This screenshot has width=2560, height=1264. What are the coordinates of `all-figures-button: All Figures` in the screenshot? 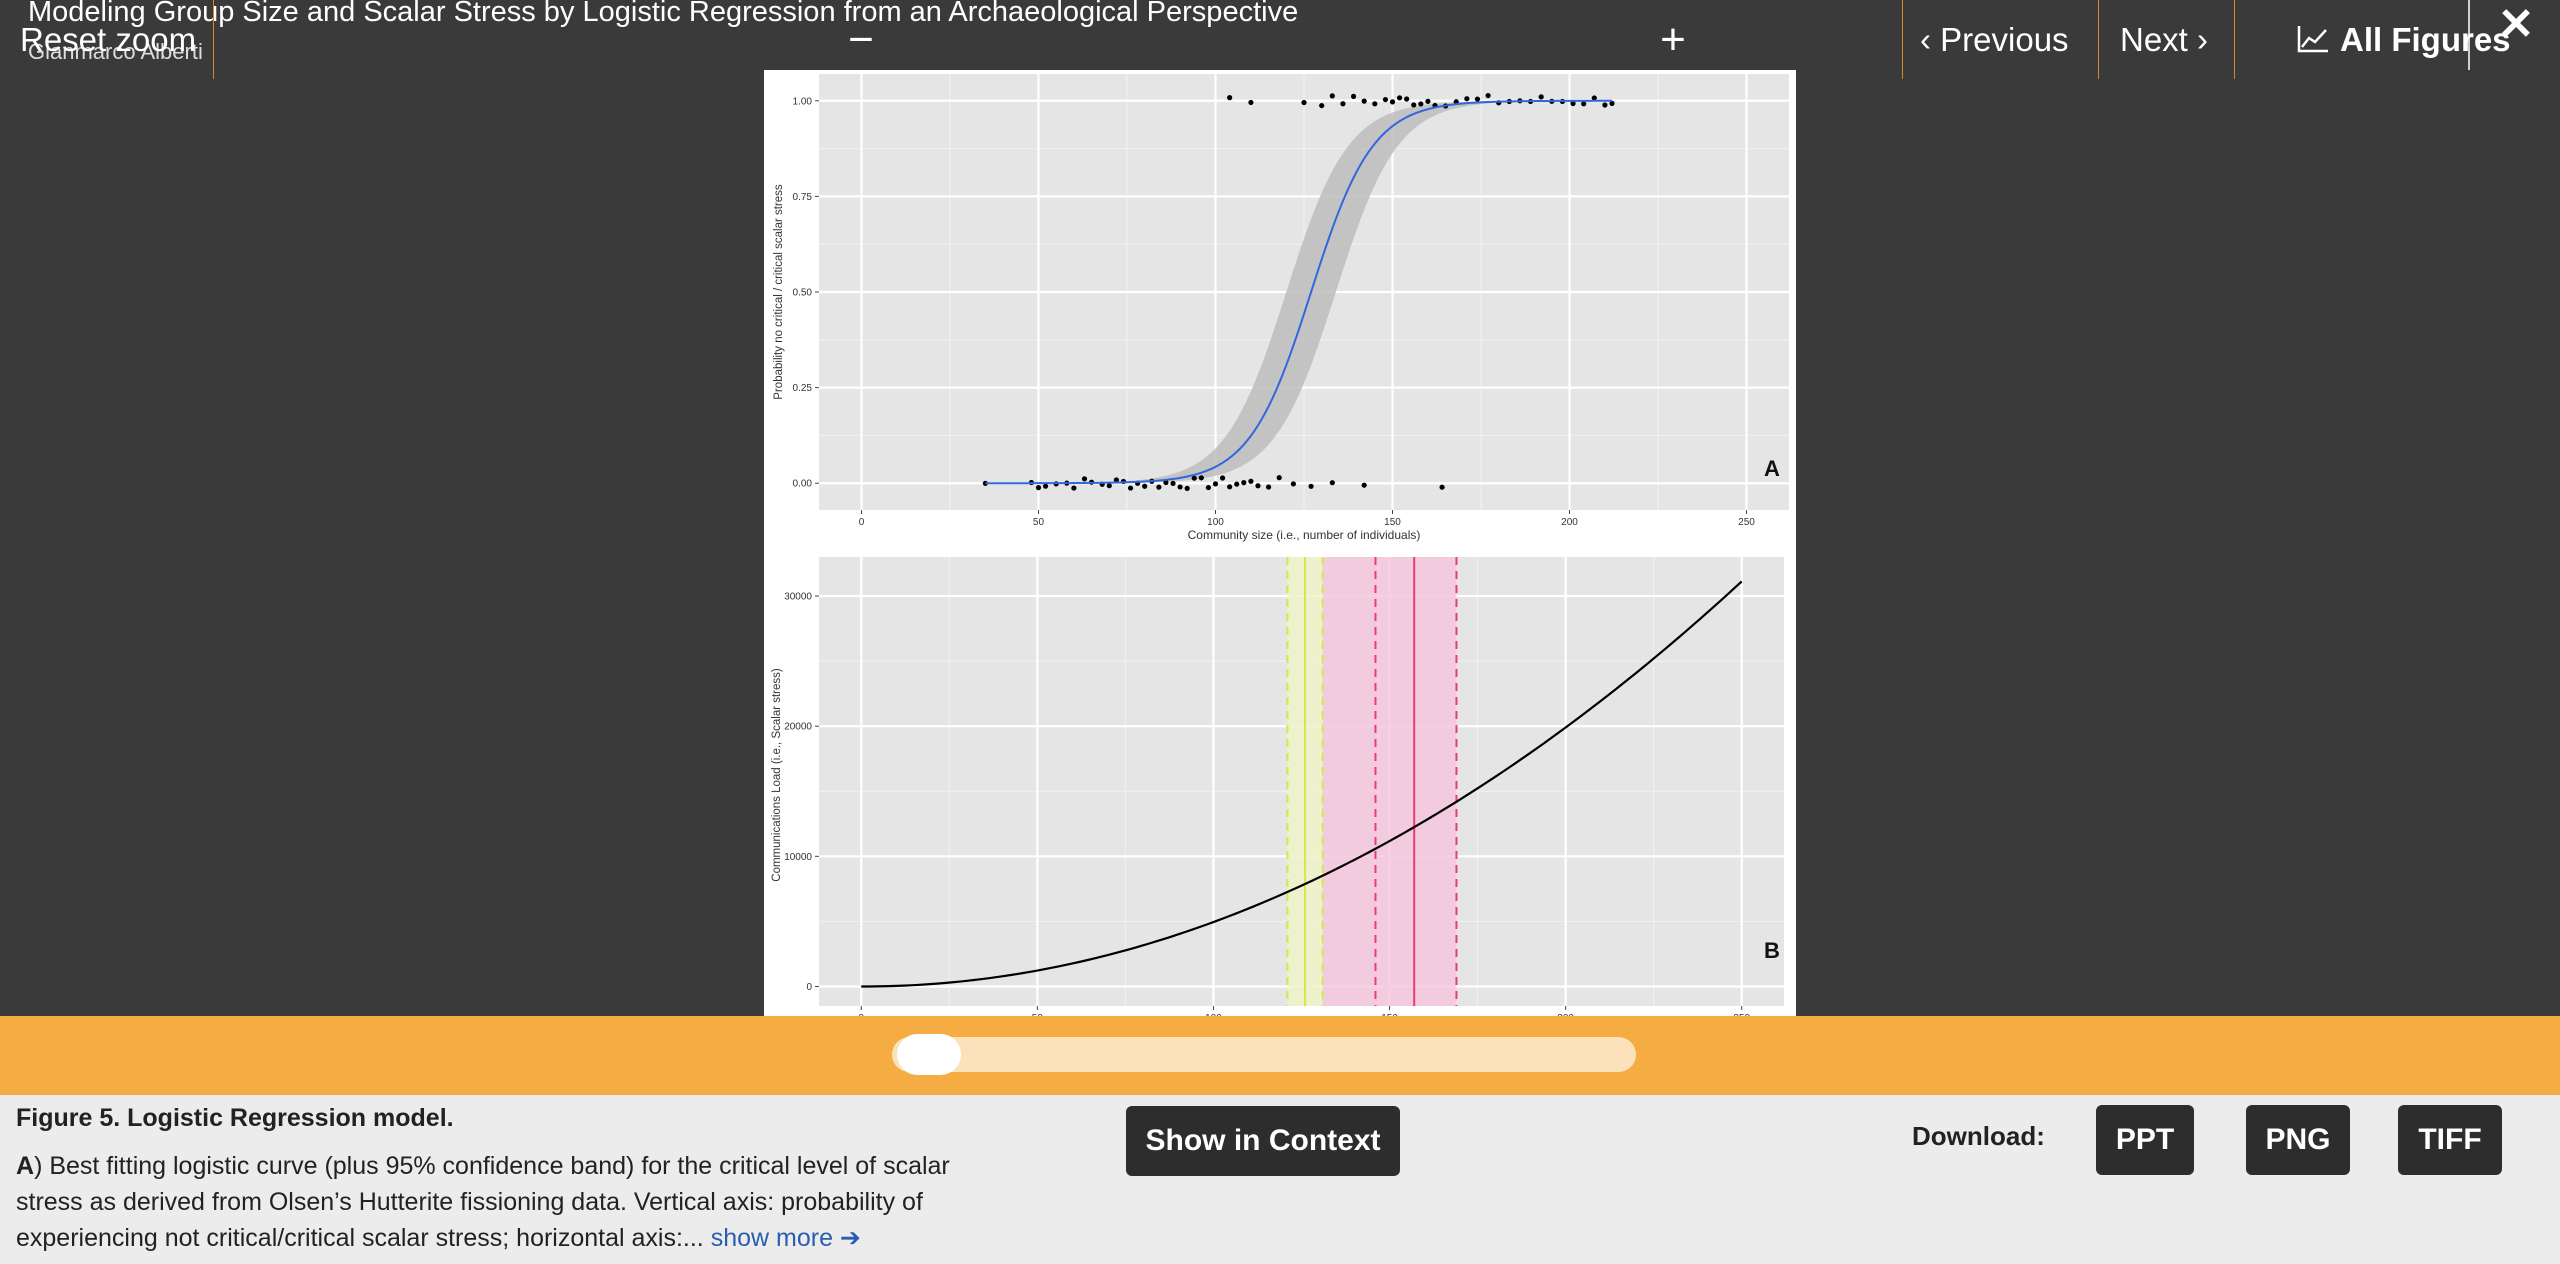 It's located at (2403, 39).